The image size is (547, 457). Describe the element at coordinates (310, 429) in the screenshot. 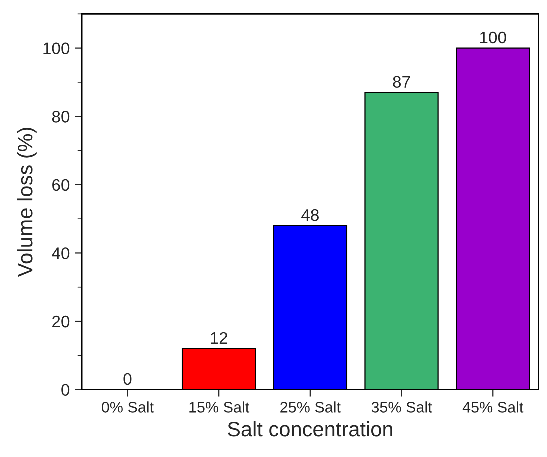

I see `x-axis-title: Salt concentration` at that location.